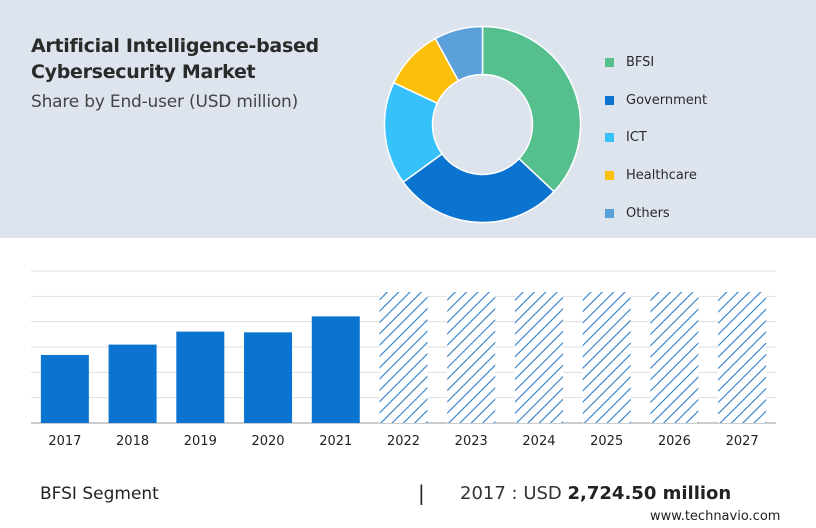 The image size is (816, 528). What do you see at coordinates (335, 441) in the screenshot?
I see `x-tick-label-2021: 2021` at bounding box center [335, 441].